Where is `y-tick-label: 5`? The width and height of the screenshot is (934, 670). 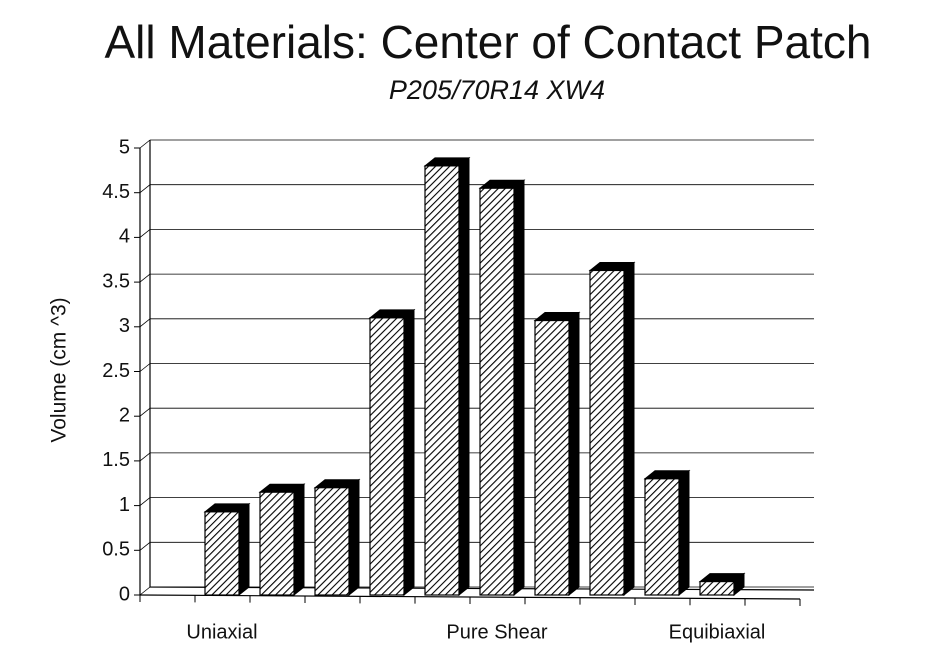 y-tick-label: 5 is located at coordinates (124, 147).